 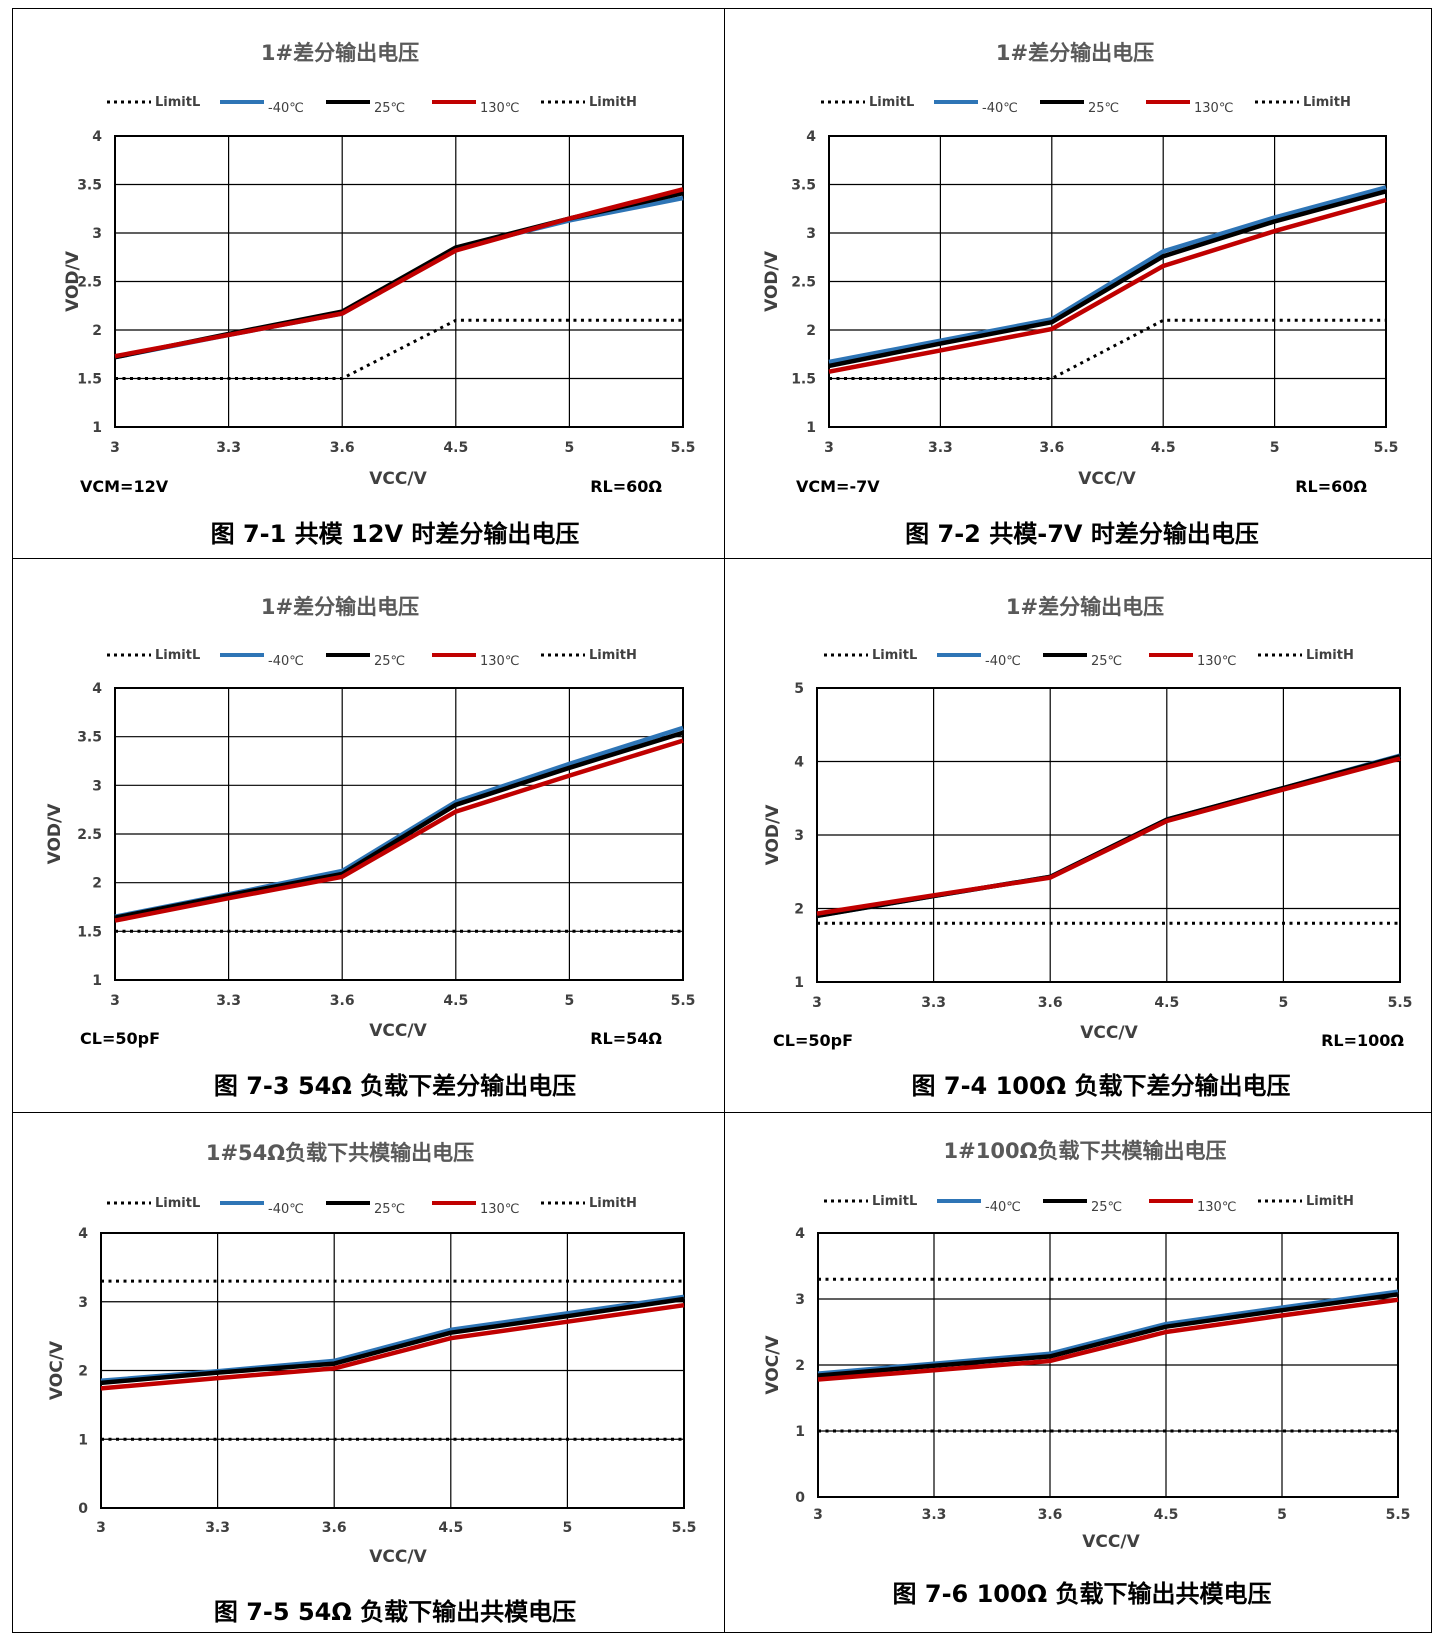 What do you see at coordinates (89, 380) in the screenshot?
I see `y-tick-label: 1.5` at bounding box center [89, 380].